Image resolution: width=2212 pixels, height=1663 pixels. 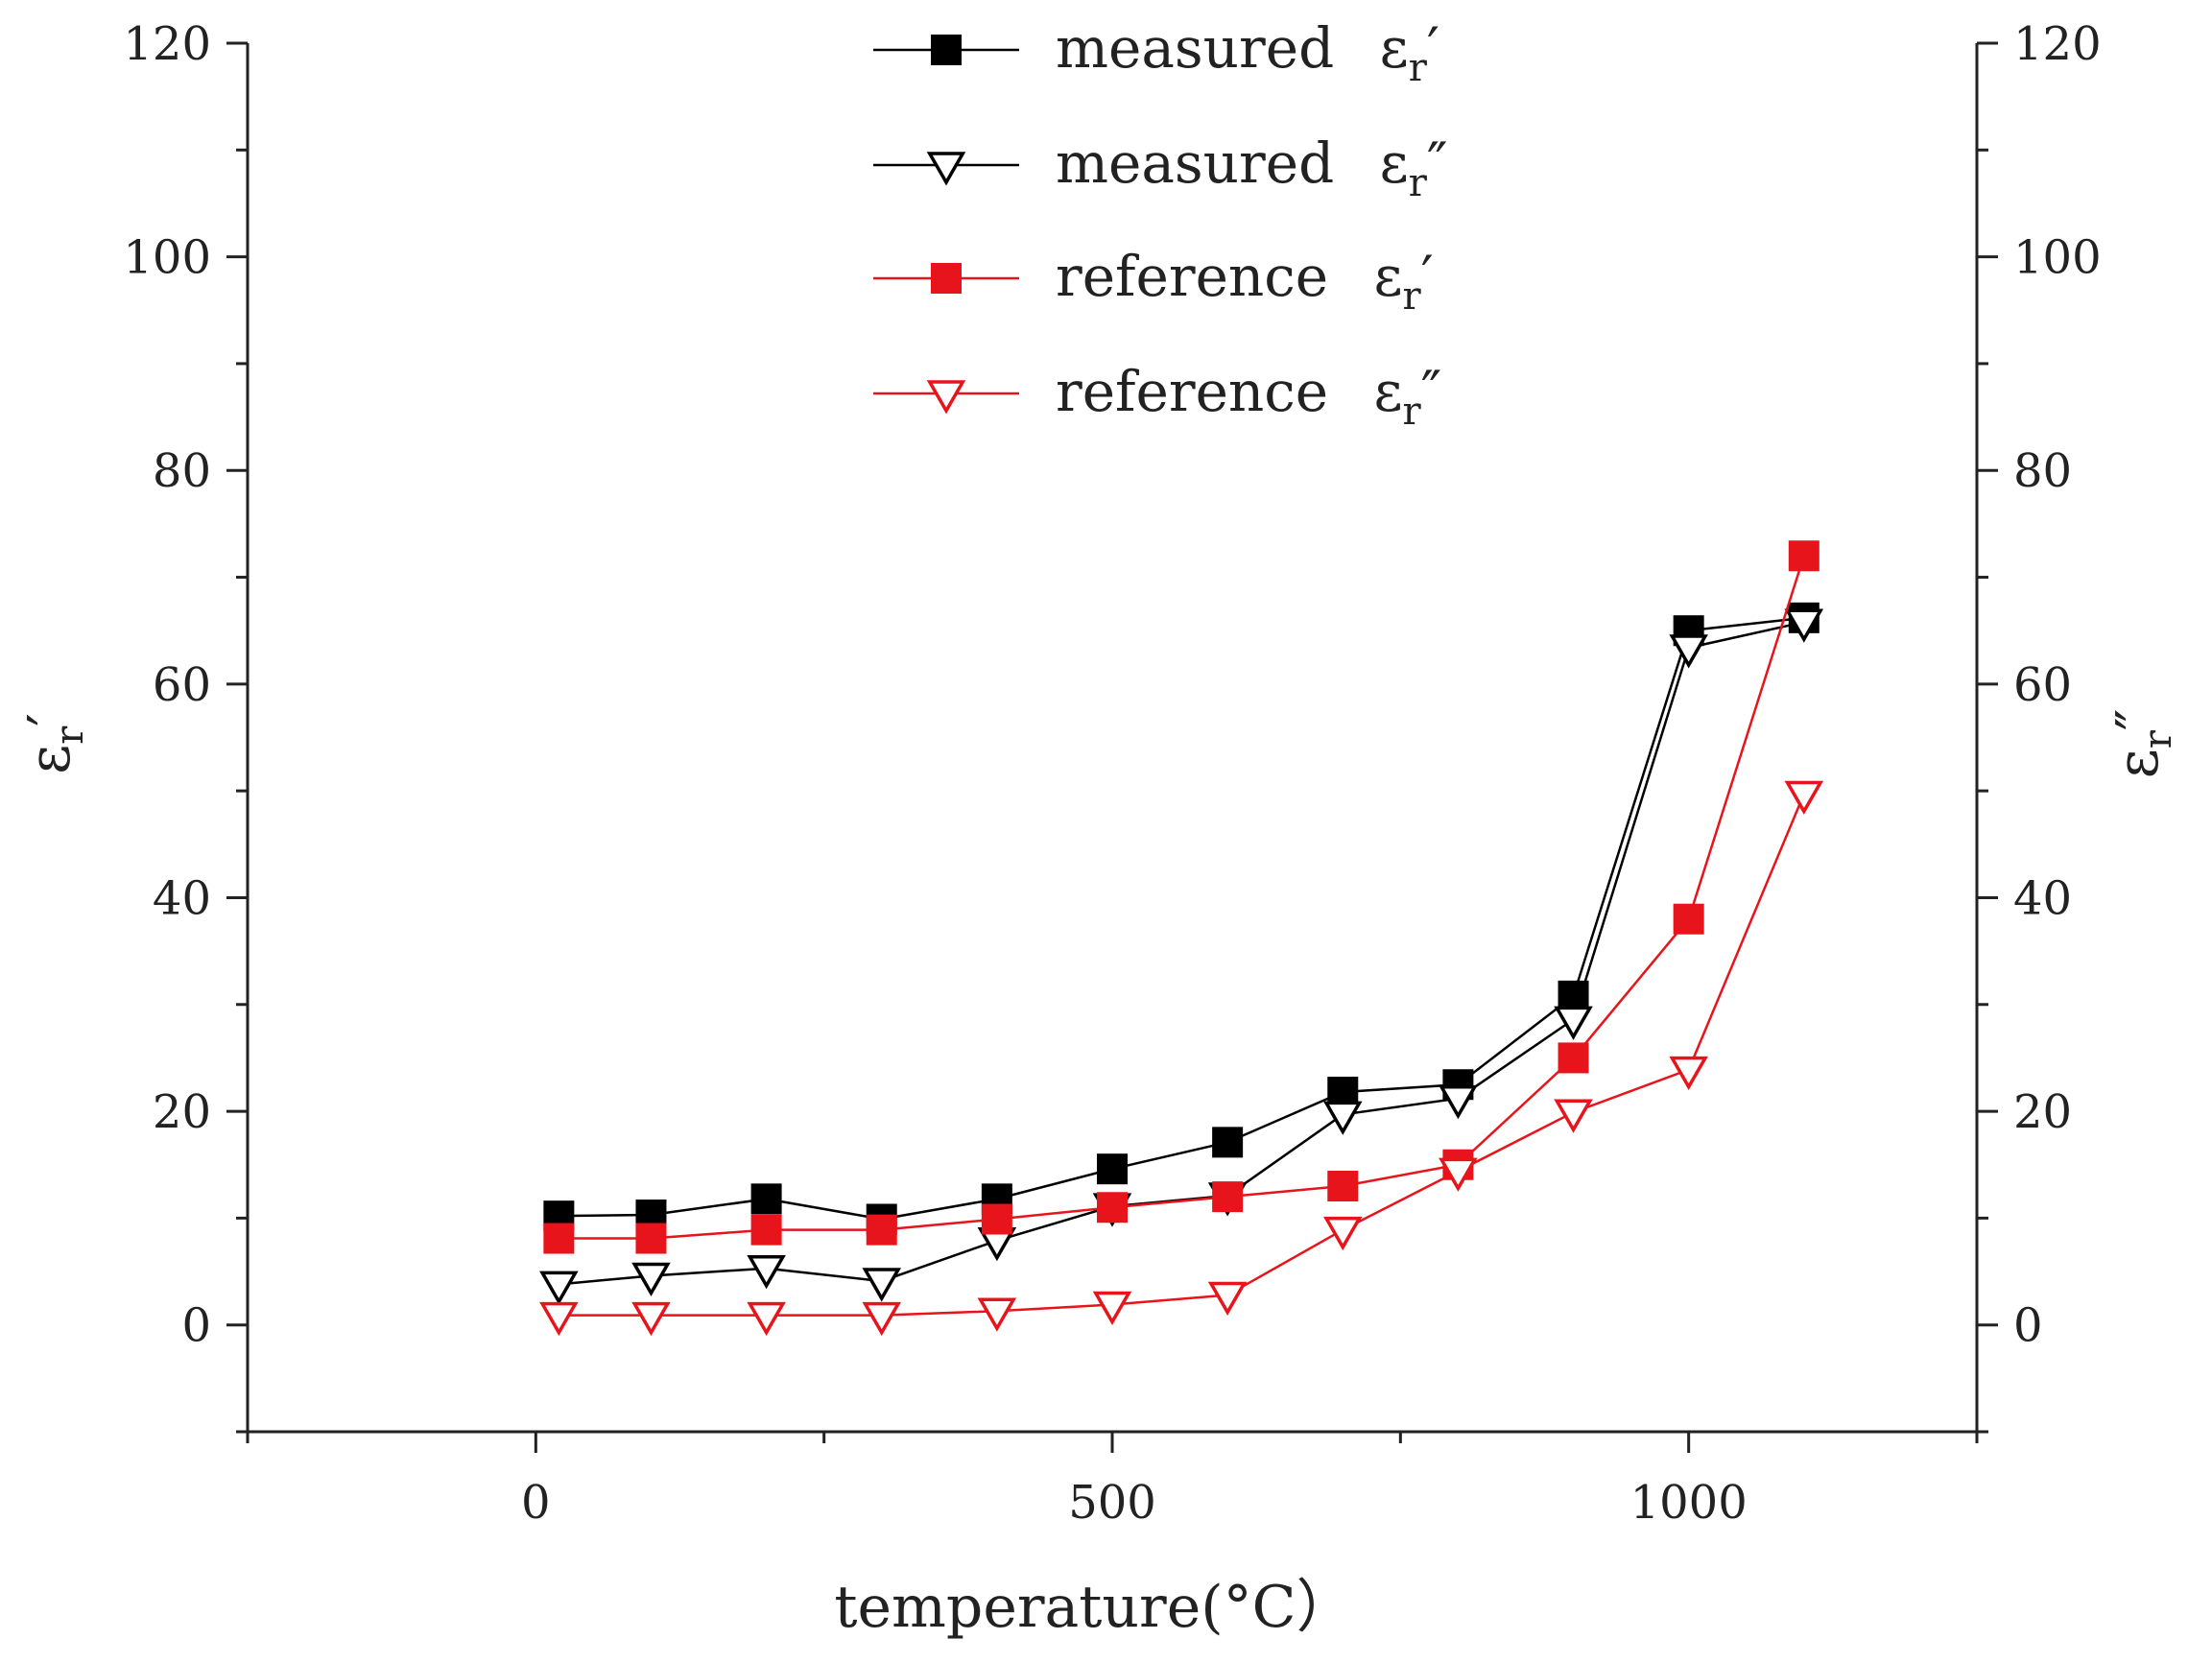 What do you see at coordinates (1245, 281) in the screenshot?
I see `legend-label: reference εr′` at bounding box center [1245, 281].